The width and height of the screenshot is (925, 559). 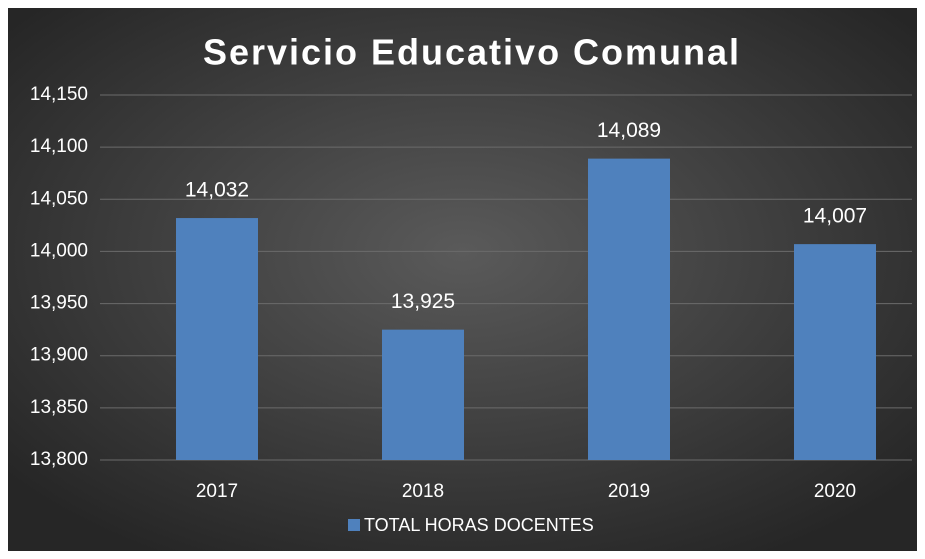 What do you see at coordinates (217, 190) in the screenshot?
I see `data-label: 14,032` at bounding box center [217, 190].